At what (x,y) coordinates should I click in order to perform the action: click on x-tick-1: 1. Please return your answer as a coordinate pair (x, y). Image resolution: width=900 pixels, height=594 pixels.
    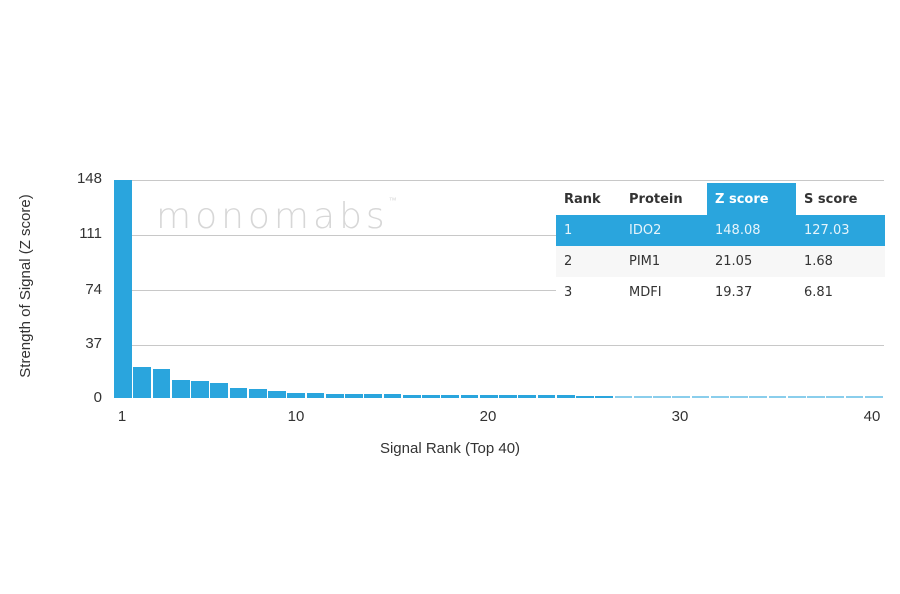
    Looking at the image, I should click on (122, 416).